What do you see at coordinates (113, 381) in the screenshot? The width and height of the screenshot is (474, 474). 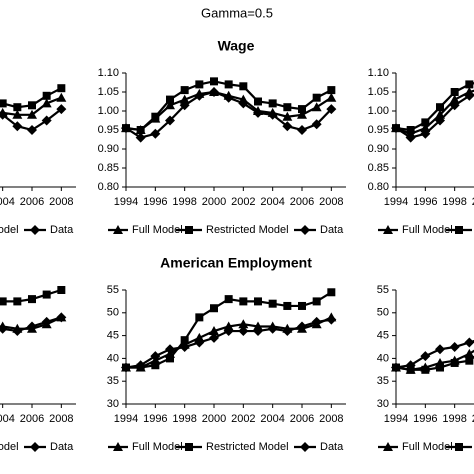 I see `y-tick-label: 35` at bounding box center [113, 381].